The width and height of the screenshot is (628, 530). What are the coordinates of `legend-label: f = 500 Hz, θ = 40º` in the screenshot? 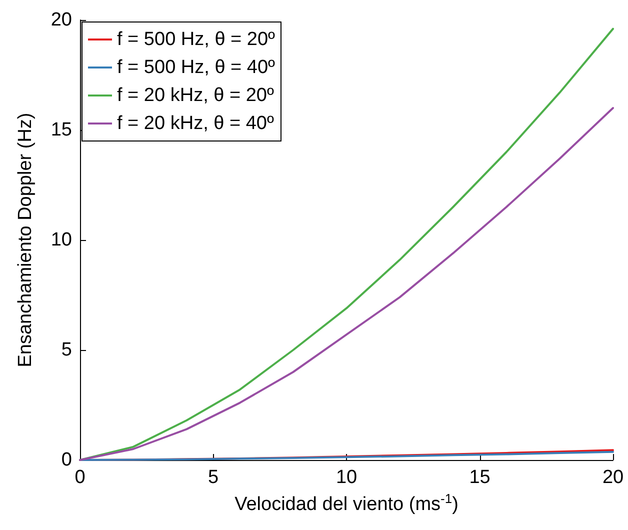 It's located at (196, 67).